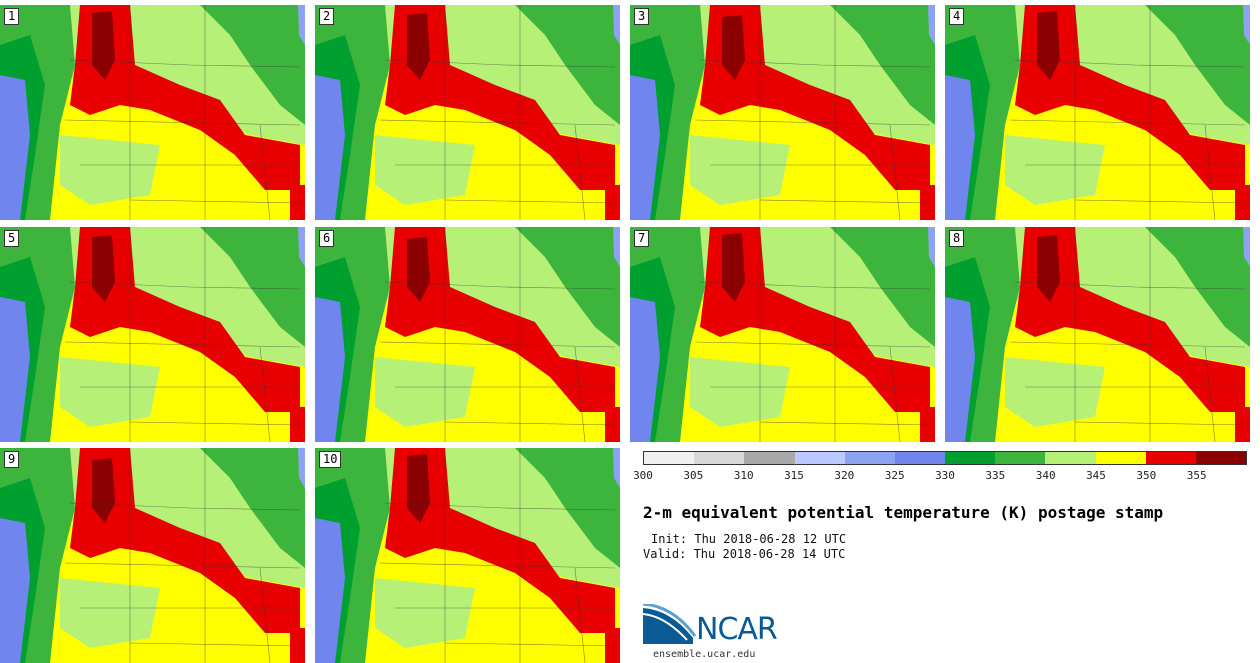 The image size is (1260, 663). What do you see at coordinates (670, 624) in the screenshot?
I see `ncar-logo-icon` at bounding box center [670, 624].